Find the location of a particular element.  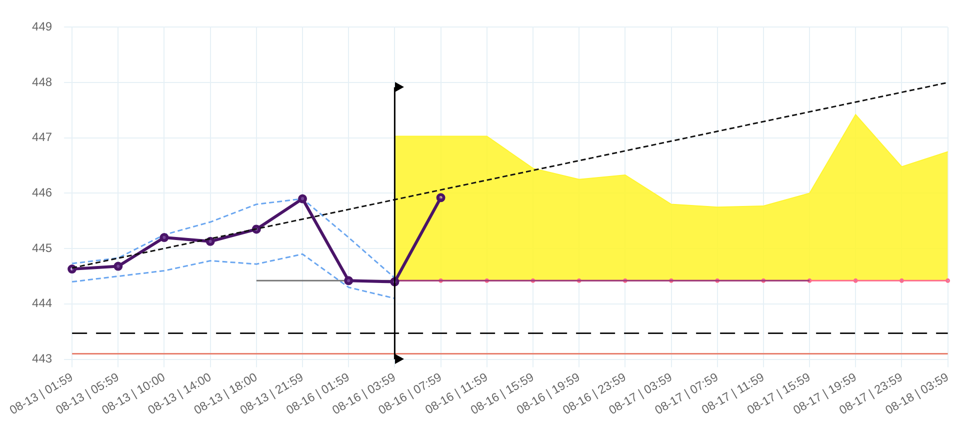

y-tick-label: 443 is located at coordinates (42, 359).